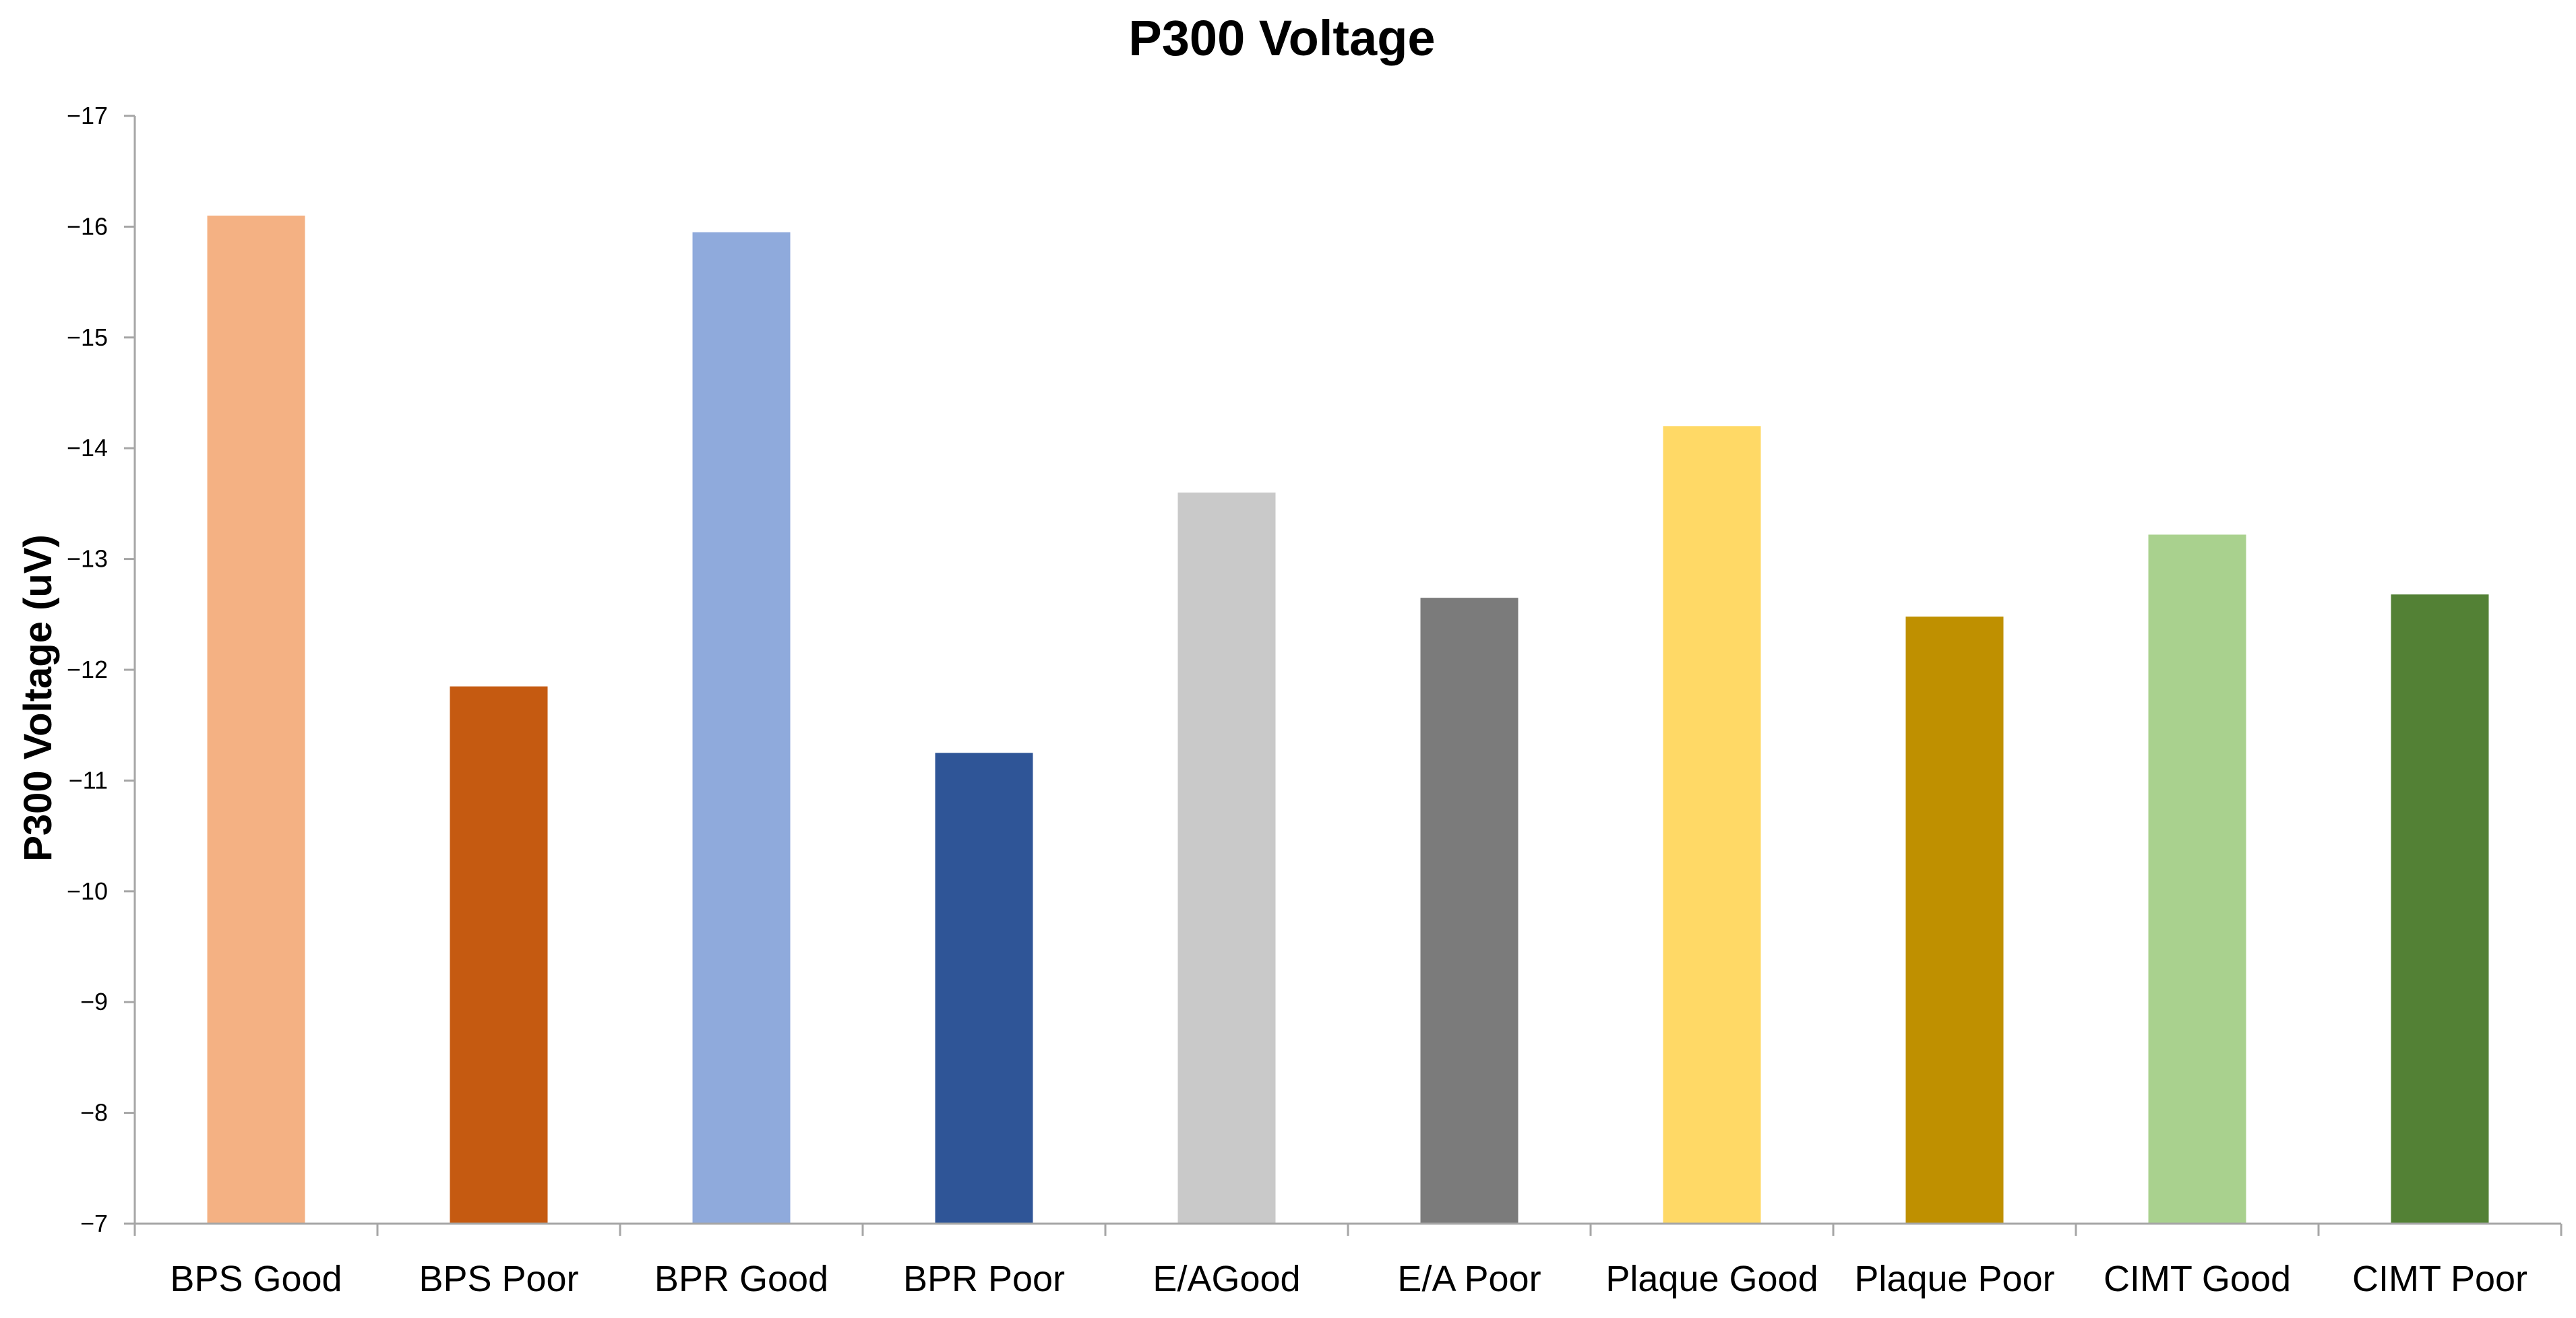  What do you see at coordinates (38, 698) in the screenshot?
I see `y-axis-title: P300 Voltage (uV)` at bounding box center [38, 698].